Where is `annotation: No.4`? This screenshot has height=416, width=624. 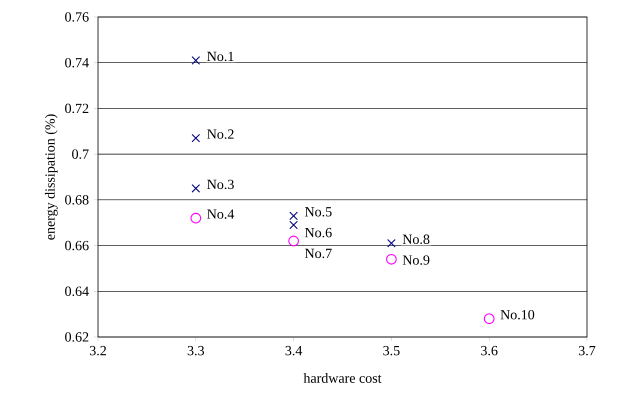
annotation: No.4 is located at coordinates (220, 214).